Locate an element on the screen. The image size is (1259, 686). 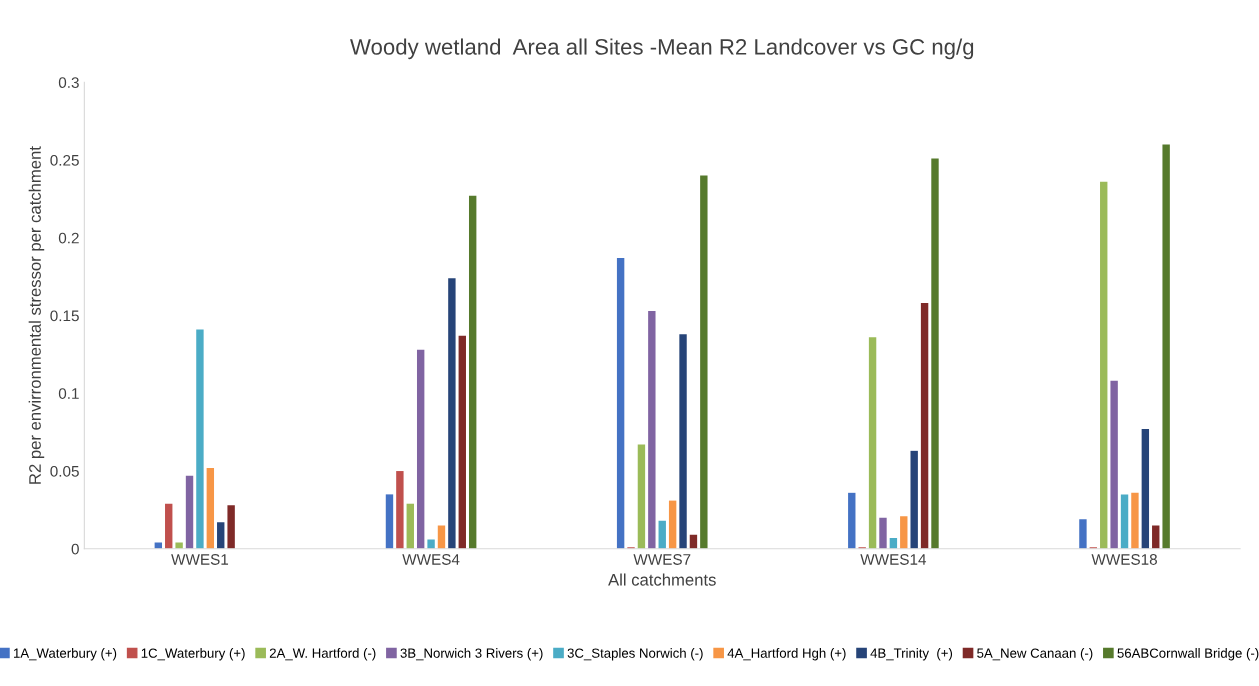
x-tick-label: WWES18 is located at coordinates (1124, 559).